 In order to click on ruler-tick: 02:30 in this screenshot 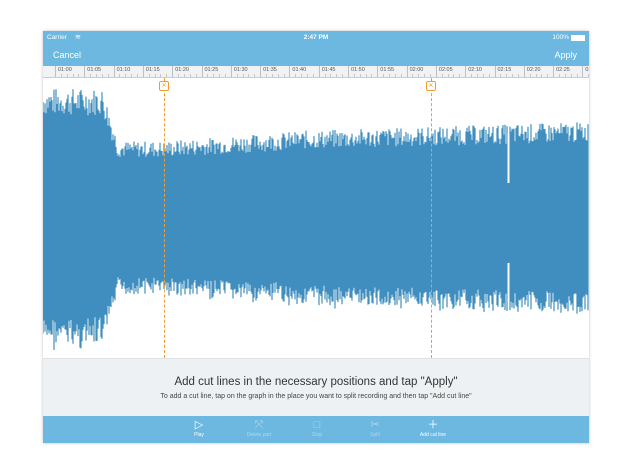, I will do `click(585, 71)`.